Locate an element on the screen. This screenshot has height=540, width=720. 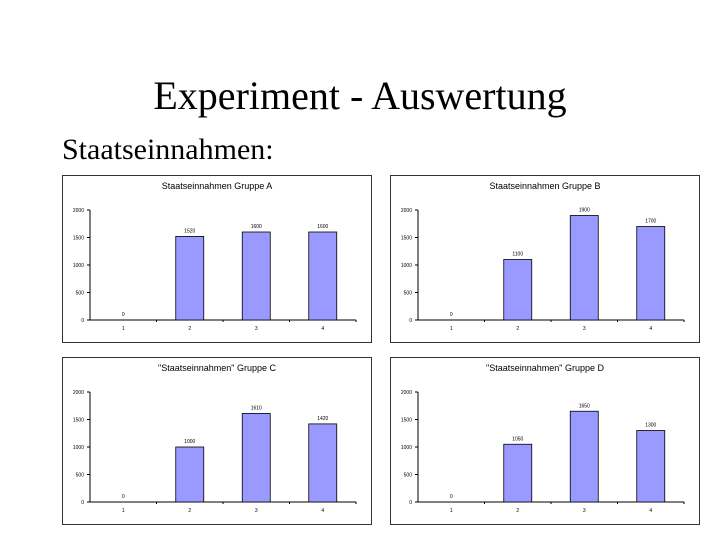
chart-title: "Staatseinnahmen" Gruppe C is located at coordinates (217, 368).